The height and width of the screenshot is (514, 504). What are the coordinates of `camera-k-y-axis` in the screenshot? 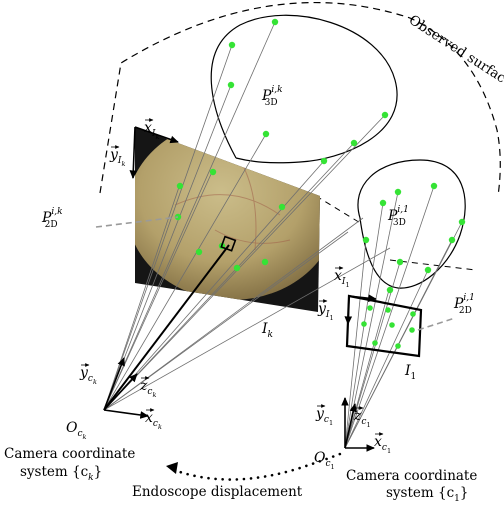 It's located at (114, 384).